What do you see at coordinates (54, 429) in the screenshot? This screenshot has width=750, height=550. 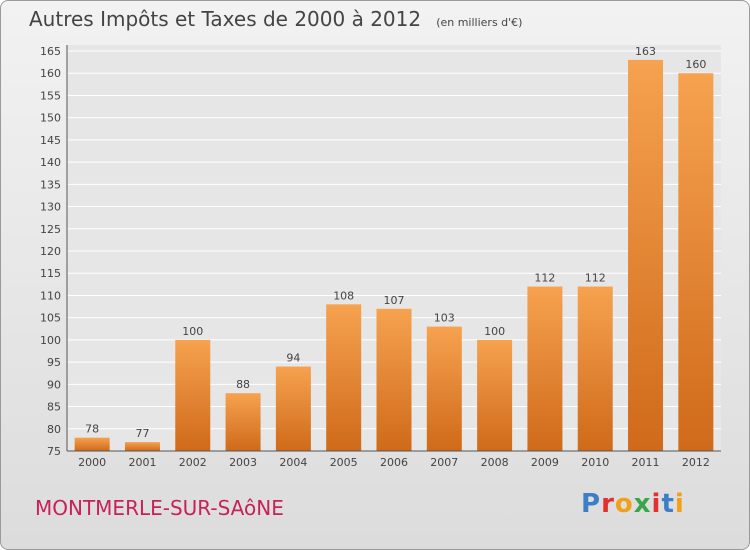 I see `y-tick-label: 80` at bounding box center [54, 429].